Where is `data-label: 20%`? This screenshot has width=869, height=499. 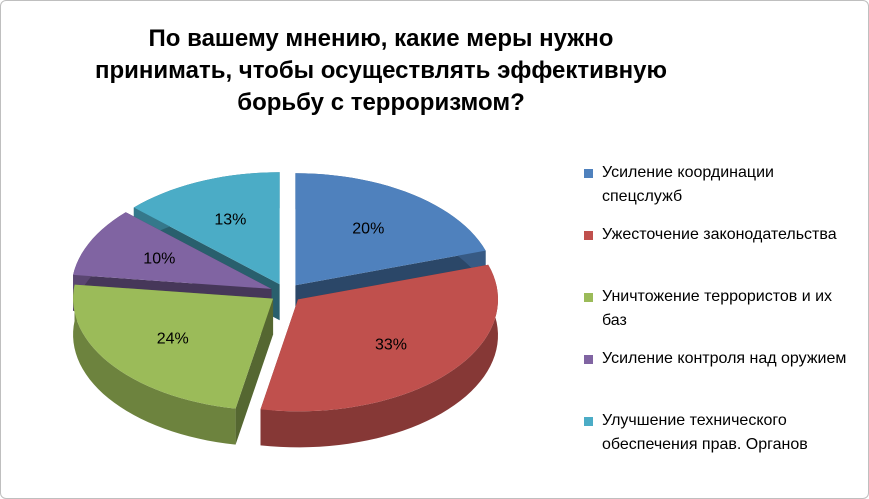
data-label: 20% is located at coordinates (368, 228).